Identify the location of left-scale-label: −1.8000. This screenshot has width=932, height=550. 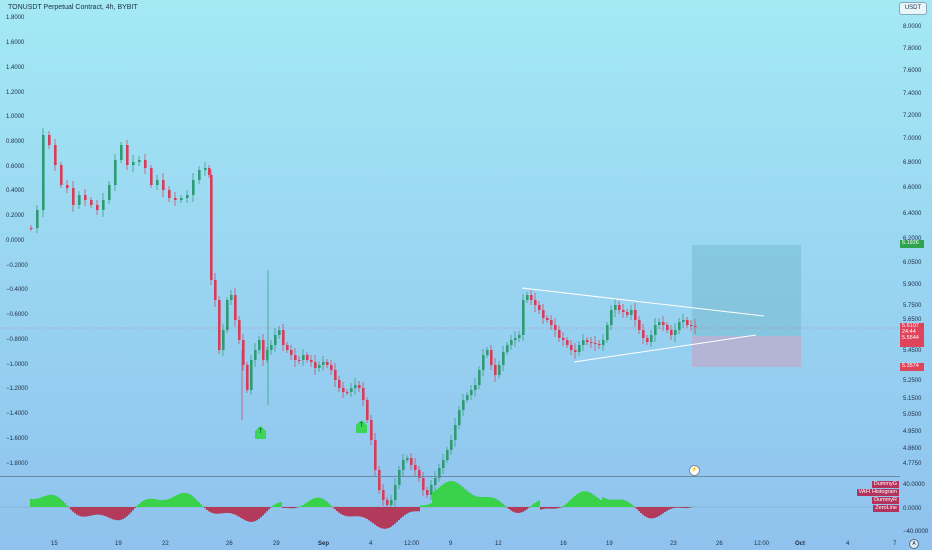
(17, 464).